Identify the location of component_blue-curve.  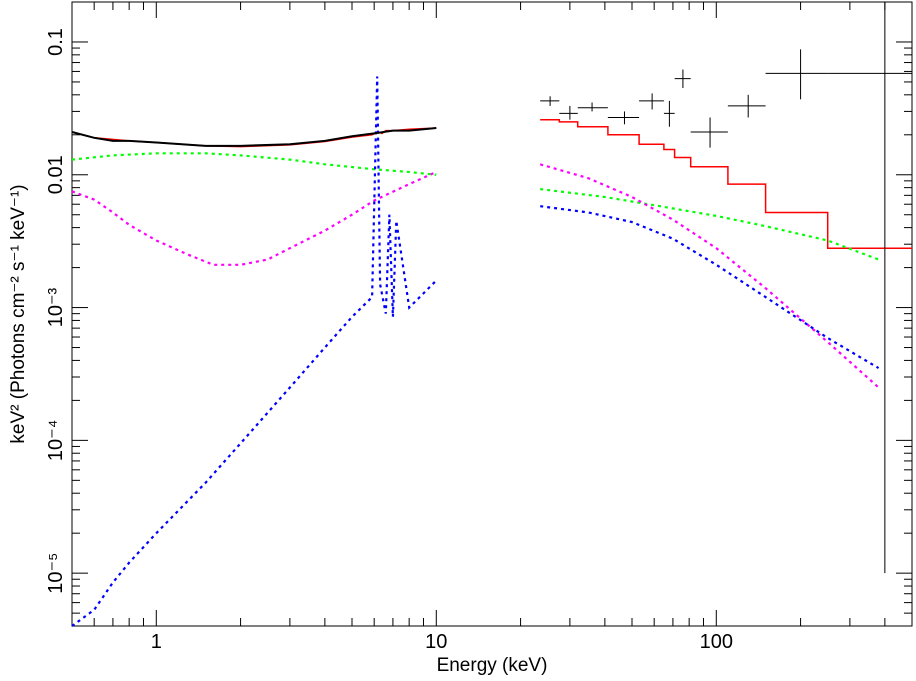
(710, 287).